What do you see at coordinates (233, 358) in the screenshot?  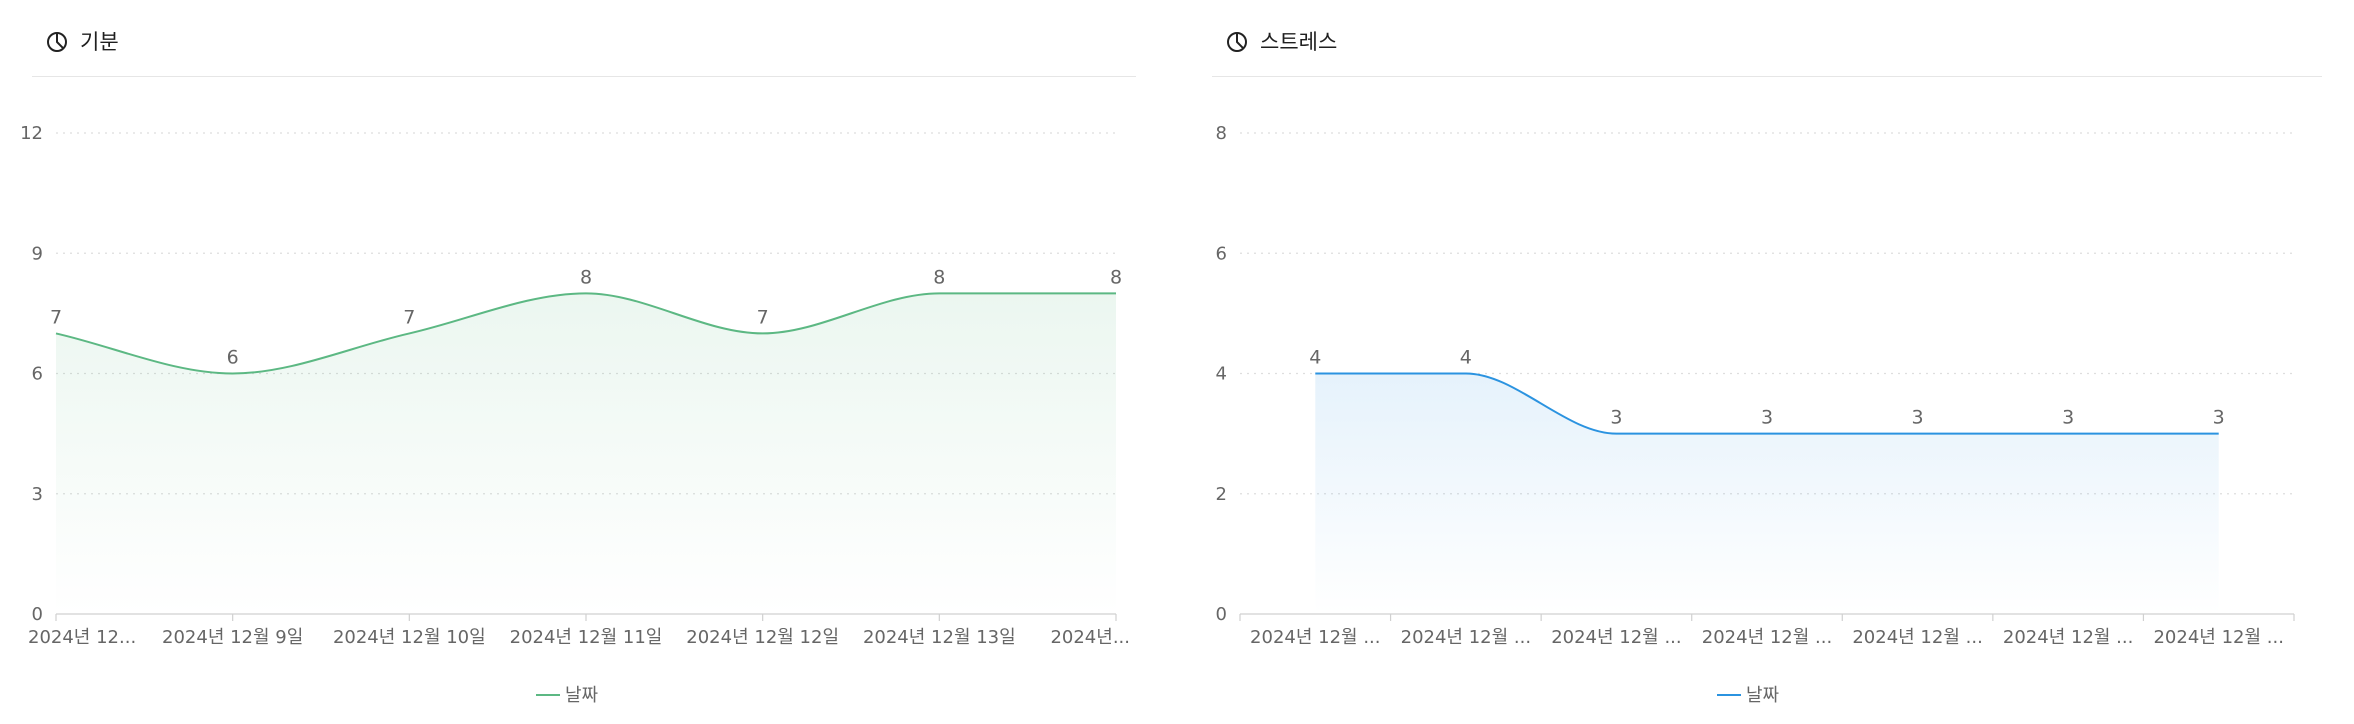 I see `data-label: 6` at bounding box center [233, 358].